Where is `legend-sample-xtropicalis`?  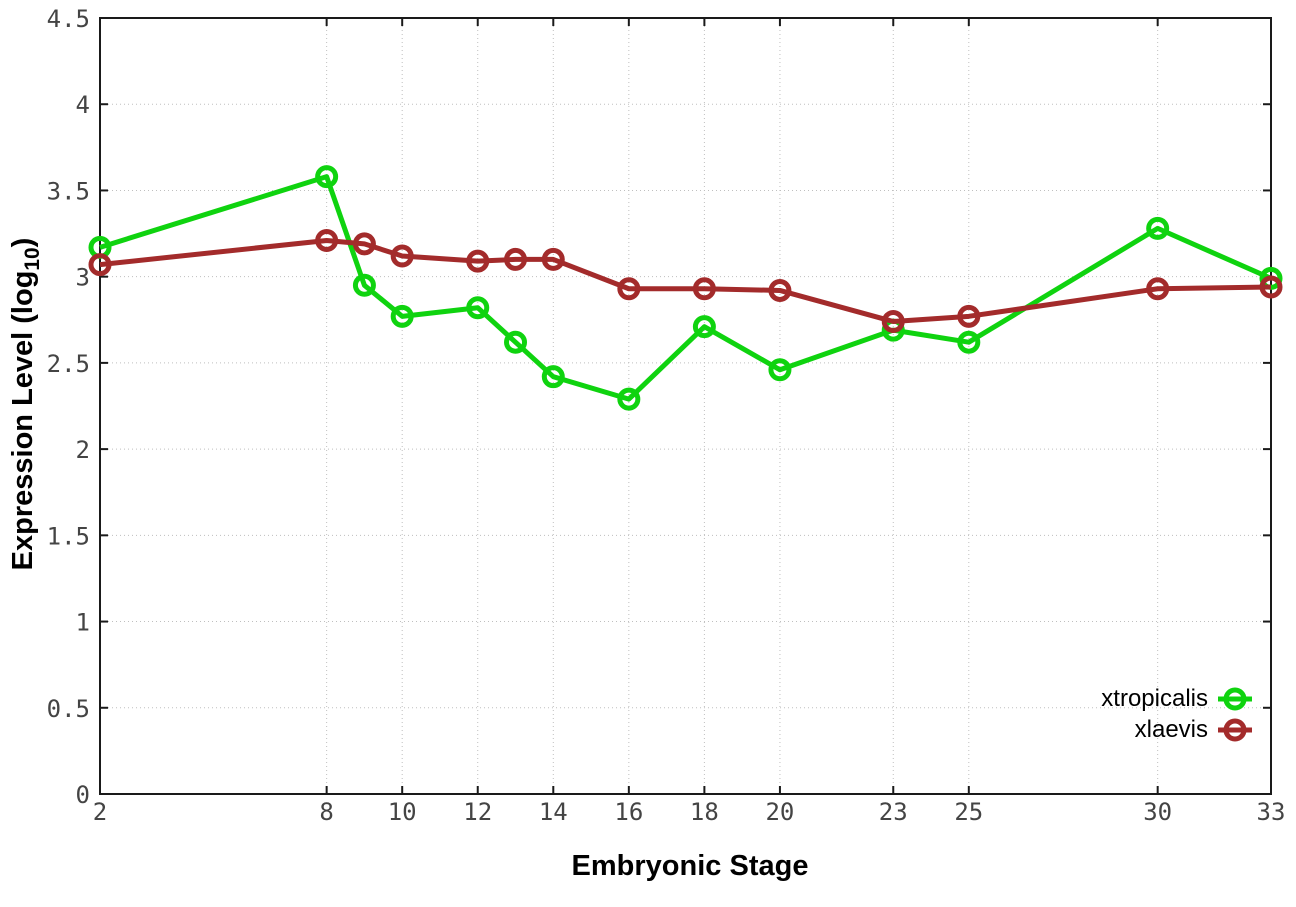 legend-sample-xtropicalis is located at coordinates (1235, 699).